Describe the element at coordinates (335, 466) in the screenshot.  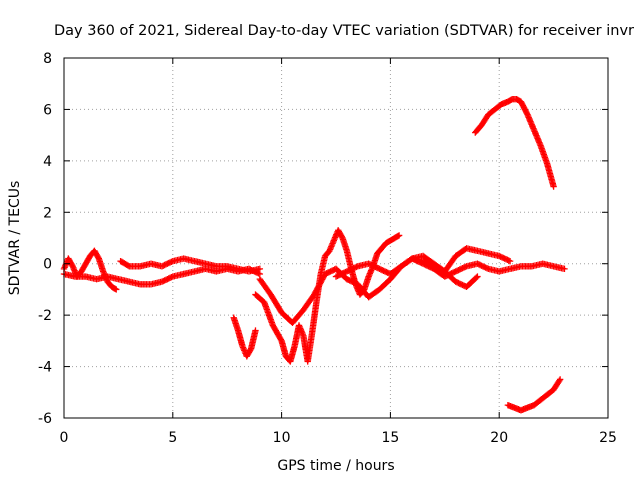
I see `x-axis-label: GPS time / hours` at that location.